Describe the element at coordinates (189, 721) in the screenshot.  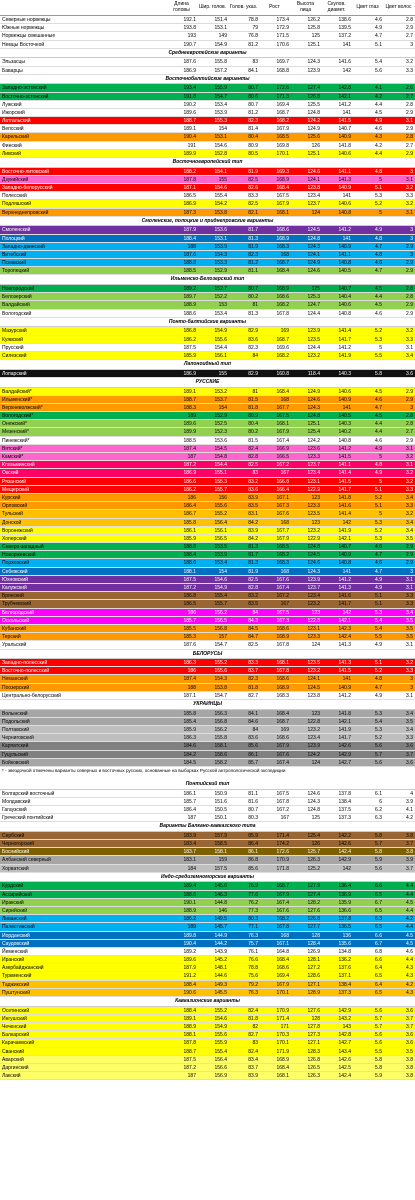
I see `cell-value: 185.4` at that location.